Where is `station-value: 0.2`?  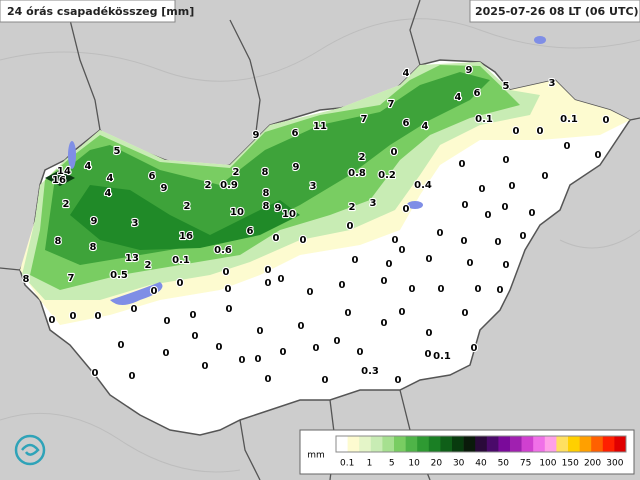 station-value: 0.2 is located at coordinates (387, 175).